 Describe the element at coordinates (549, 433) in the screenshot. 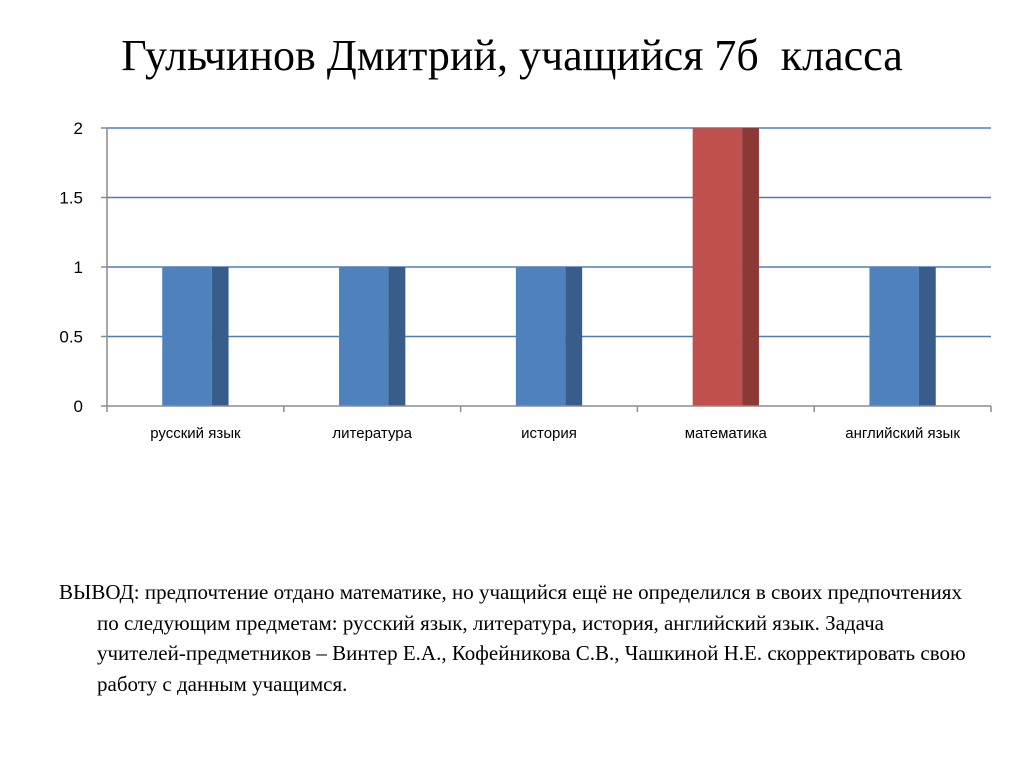

I see `x-category-label: история` at that location.